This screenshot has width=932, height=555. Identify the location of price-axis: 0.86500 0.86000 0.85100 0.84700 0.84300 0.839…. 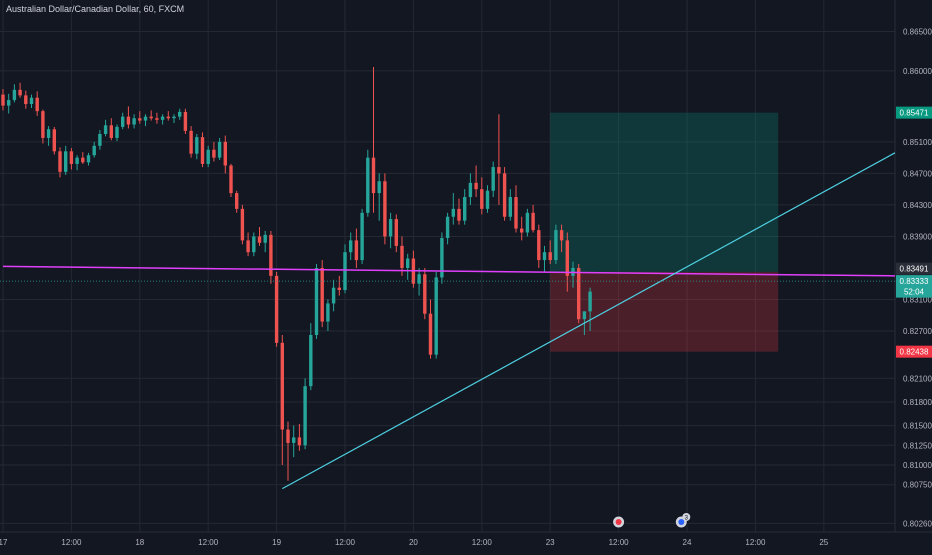
(914, 278).